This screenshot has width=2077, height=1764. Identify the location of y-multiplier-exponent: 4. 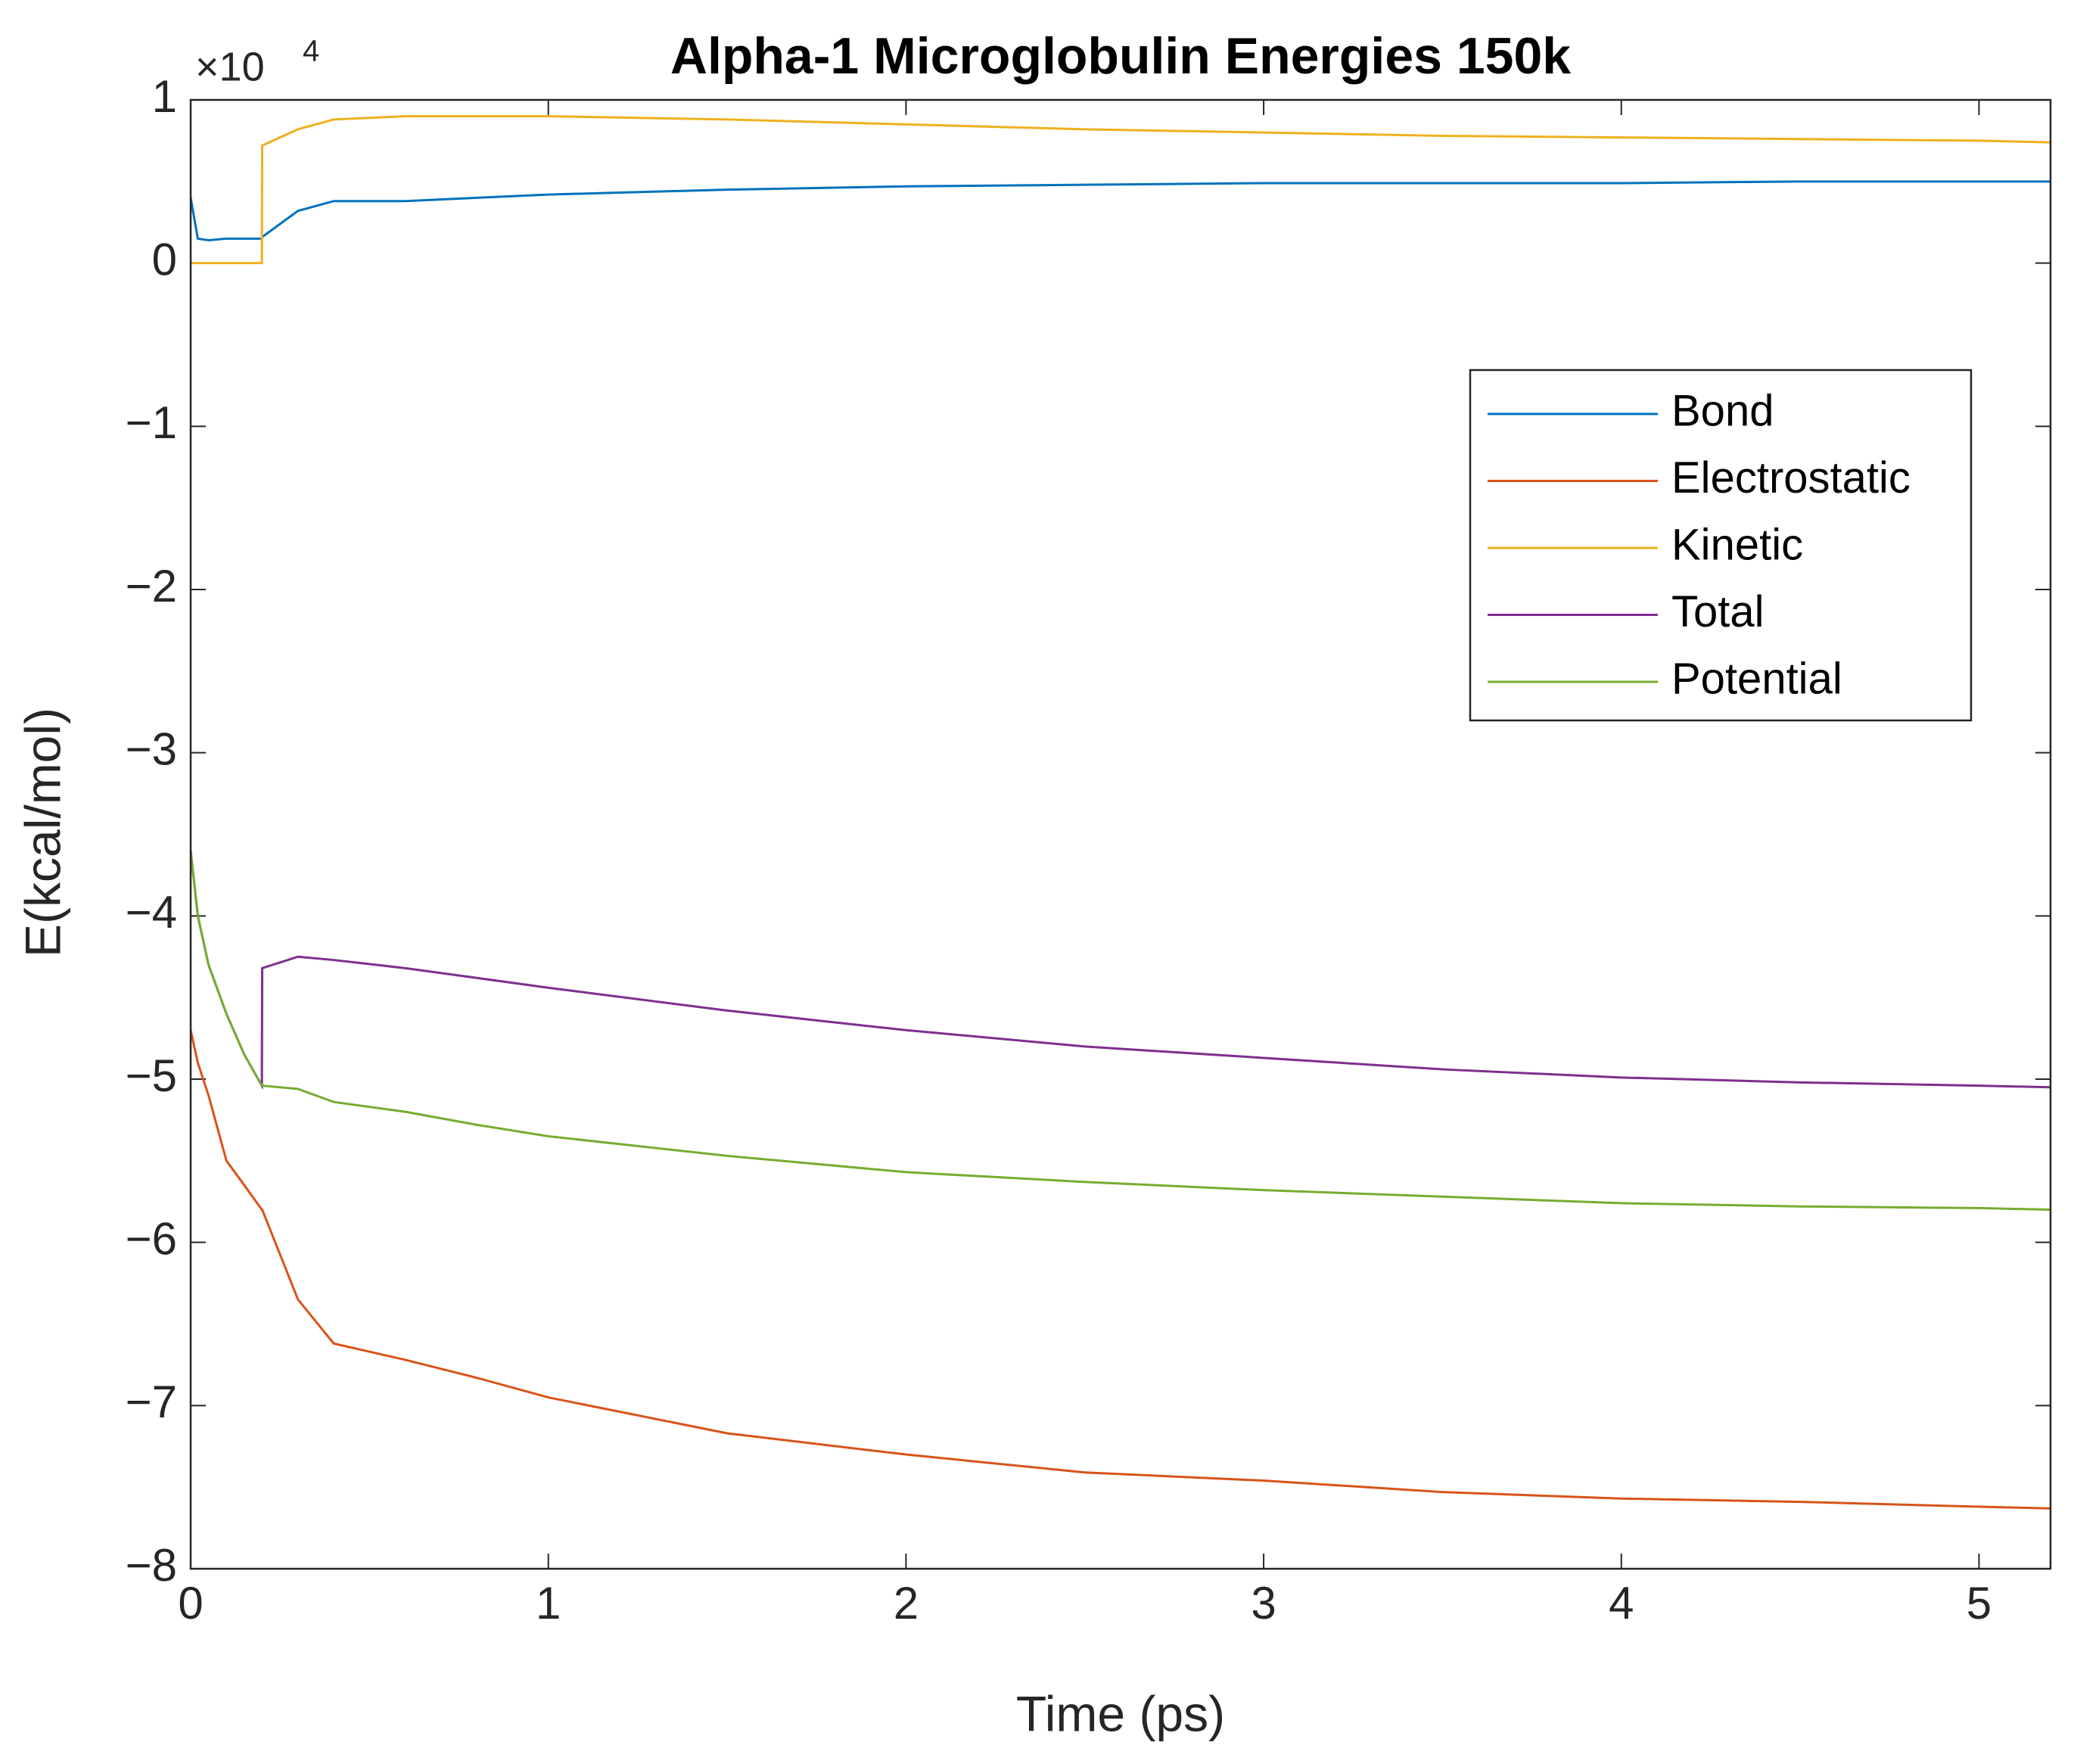
(311, 52).